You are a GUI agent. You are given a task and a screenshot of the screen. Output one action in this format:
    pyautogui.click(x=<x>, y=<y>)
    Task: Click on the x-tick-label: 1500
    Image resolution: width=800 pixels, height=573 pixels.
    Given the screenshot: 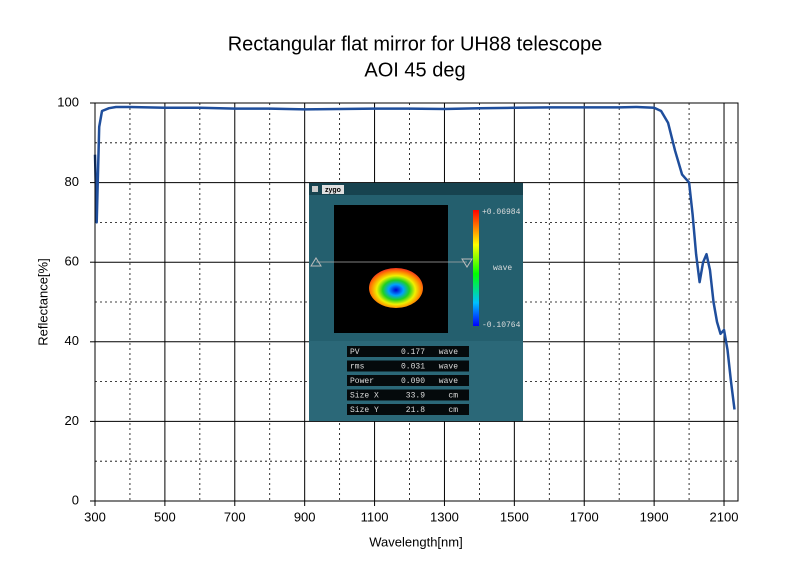 What is the action you would take?
    pyautogui.click(x=514, y=516)
    